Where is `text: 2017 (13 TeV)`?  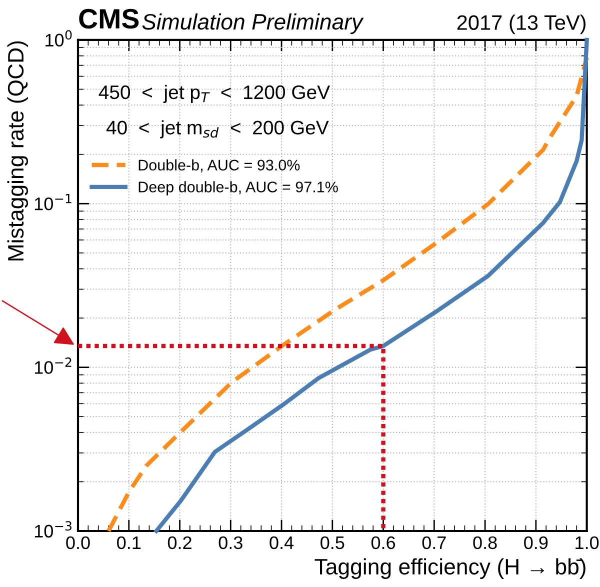 text: 2017 (13 TeV) is located at coordinates (521, 24).